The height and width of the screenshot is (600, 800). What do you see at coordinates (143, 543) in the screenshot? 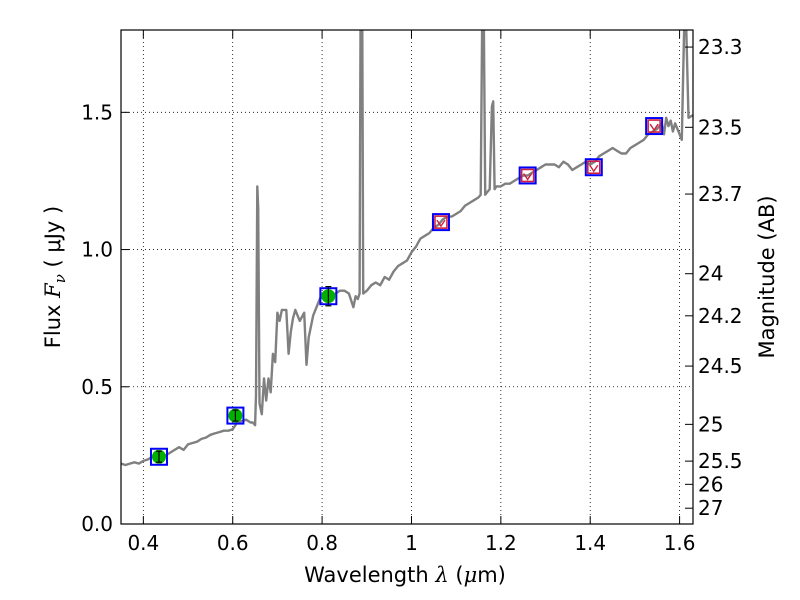
I see `x-tick-label: 0.4` at bounding box center [143, 543].